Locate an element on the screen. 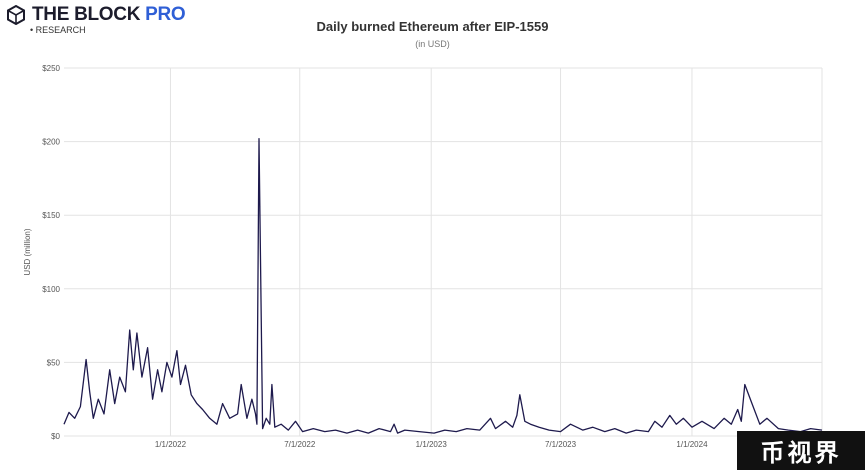 The image size is (865, 470). y-tick-label: $0 is located at coordinates (55, 436).